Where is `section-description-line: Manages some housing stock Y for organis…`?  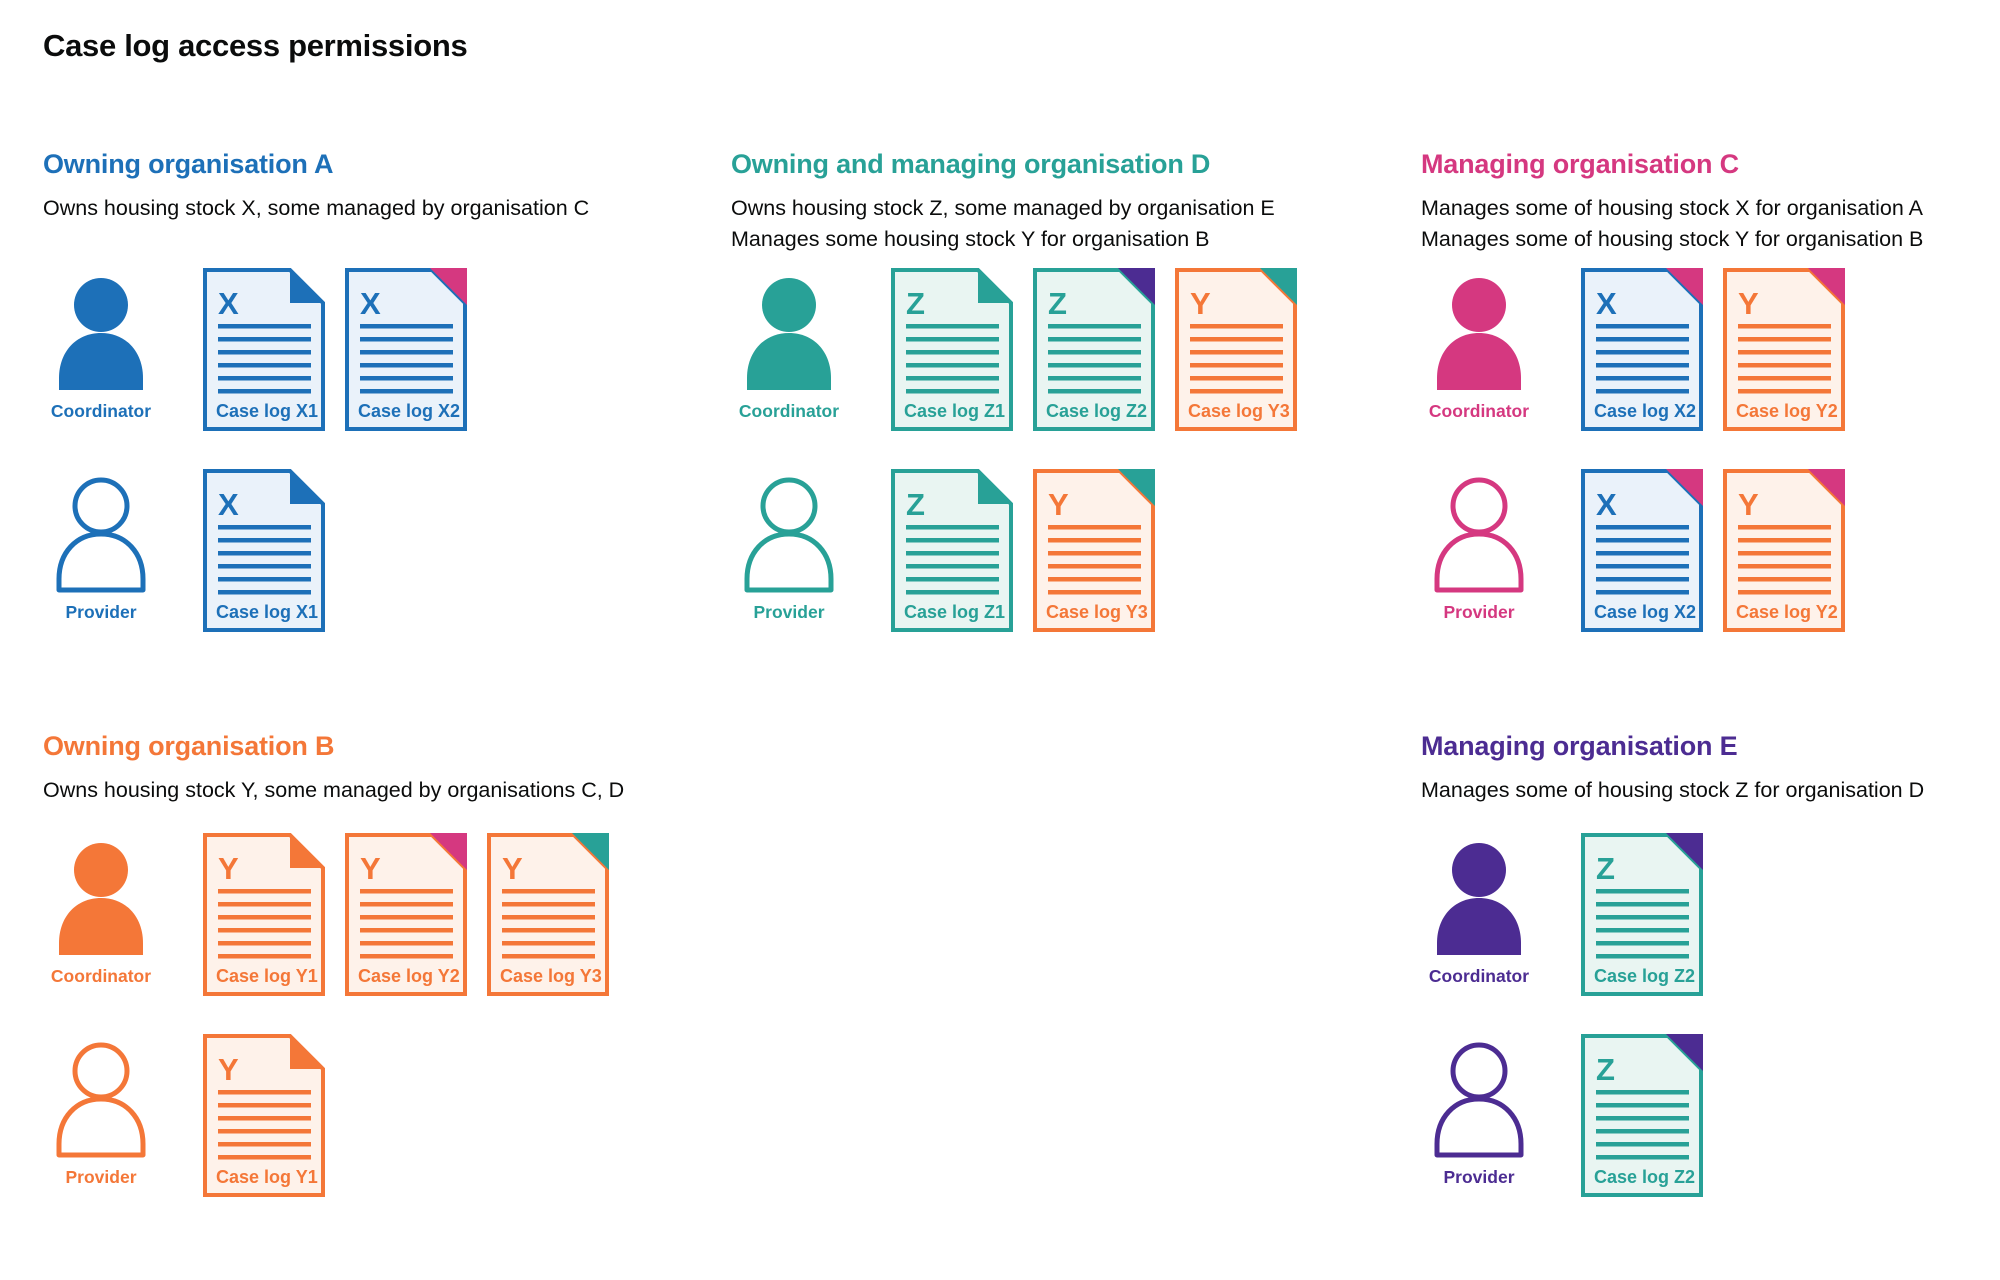 section-description-line: Manages some housing stock Y for organis… is located at coordinates (970, 239).